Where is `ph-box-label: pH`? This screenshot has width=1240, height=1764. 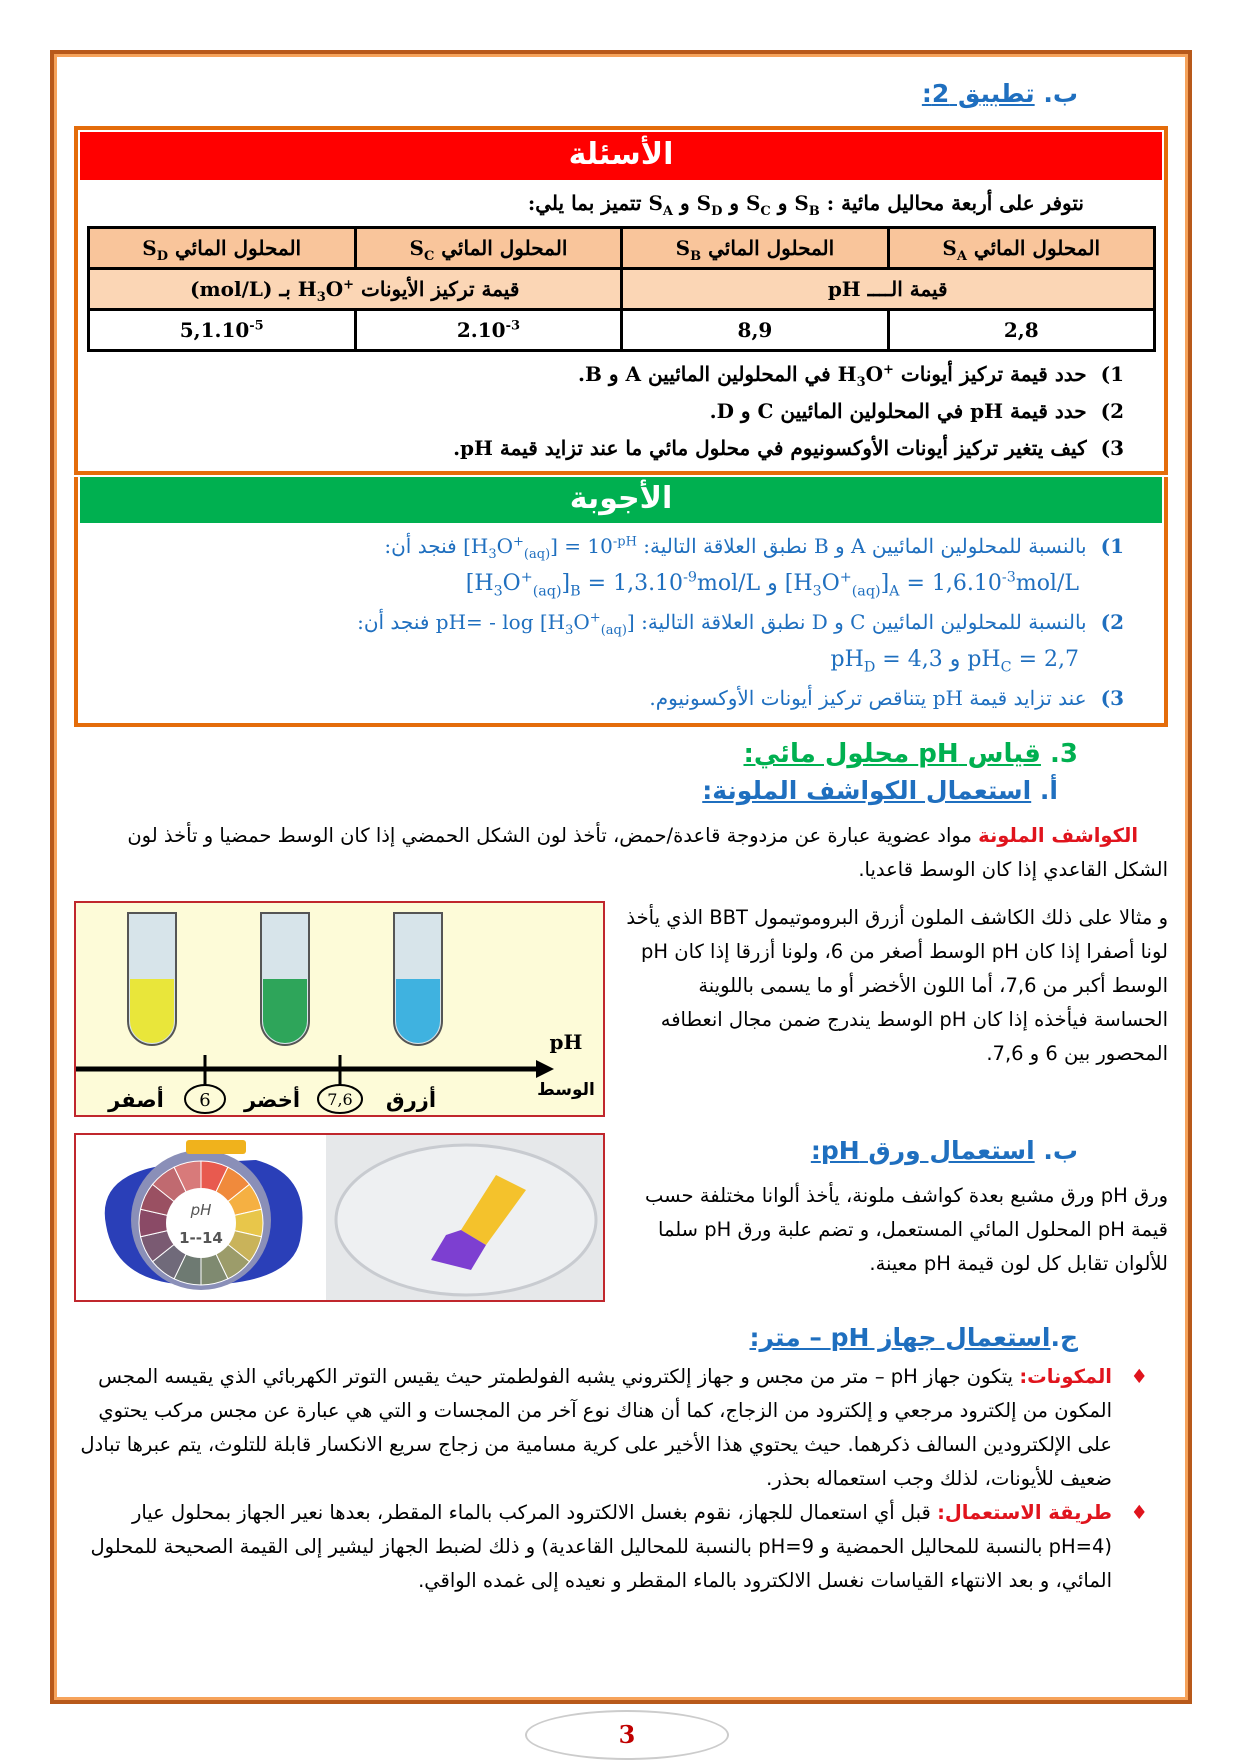 ph-box-label: pH is located at coordinates (201, 1210).